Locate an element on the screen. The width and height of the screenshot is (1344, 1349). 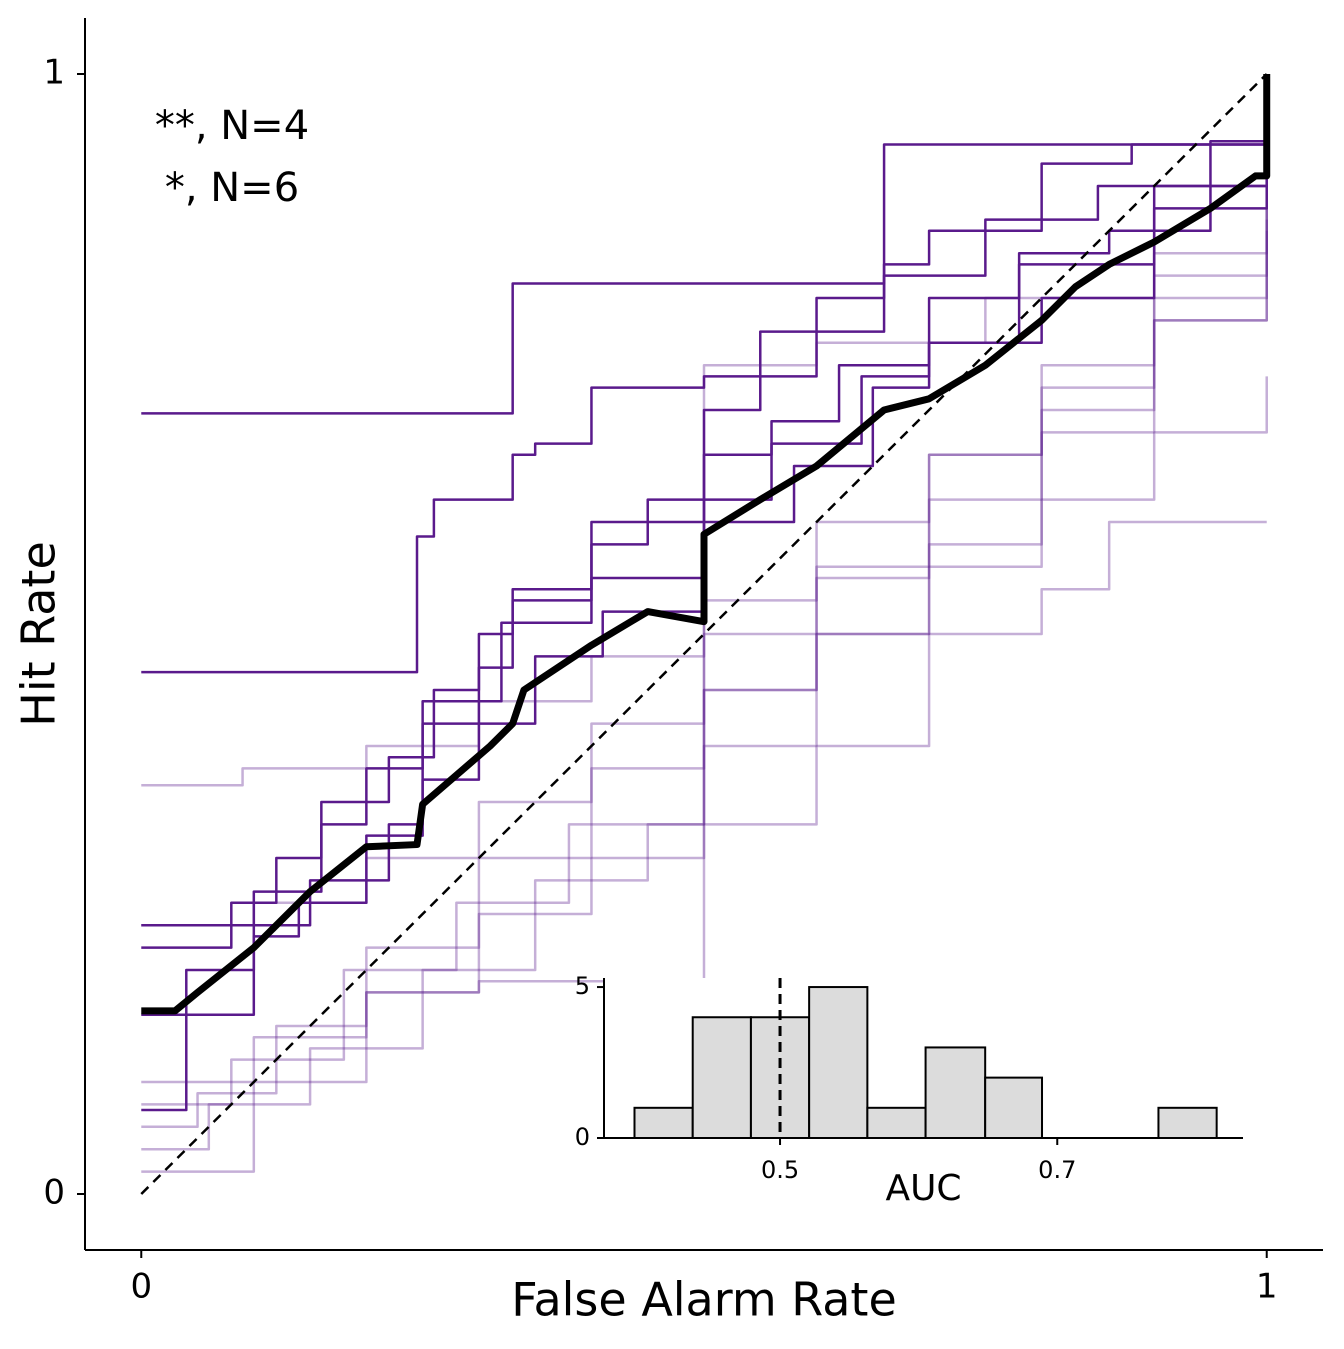
y-axis-label: Hit Rate is located at coordinates (39, 634).